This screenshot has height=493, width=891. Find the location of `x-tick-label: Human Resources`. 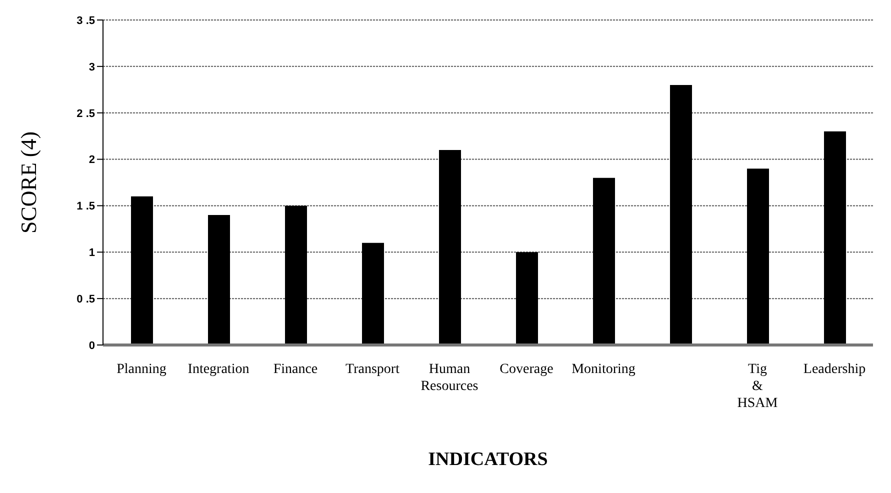

x-tick-label: Human Resources is located at coordinates (449, 378).